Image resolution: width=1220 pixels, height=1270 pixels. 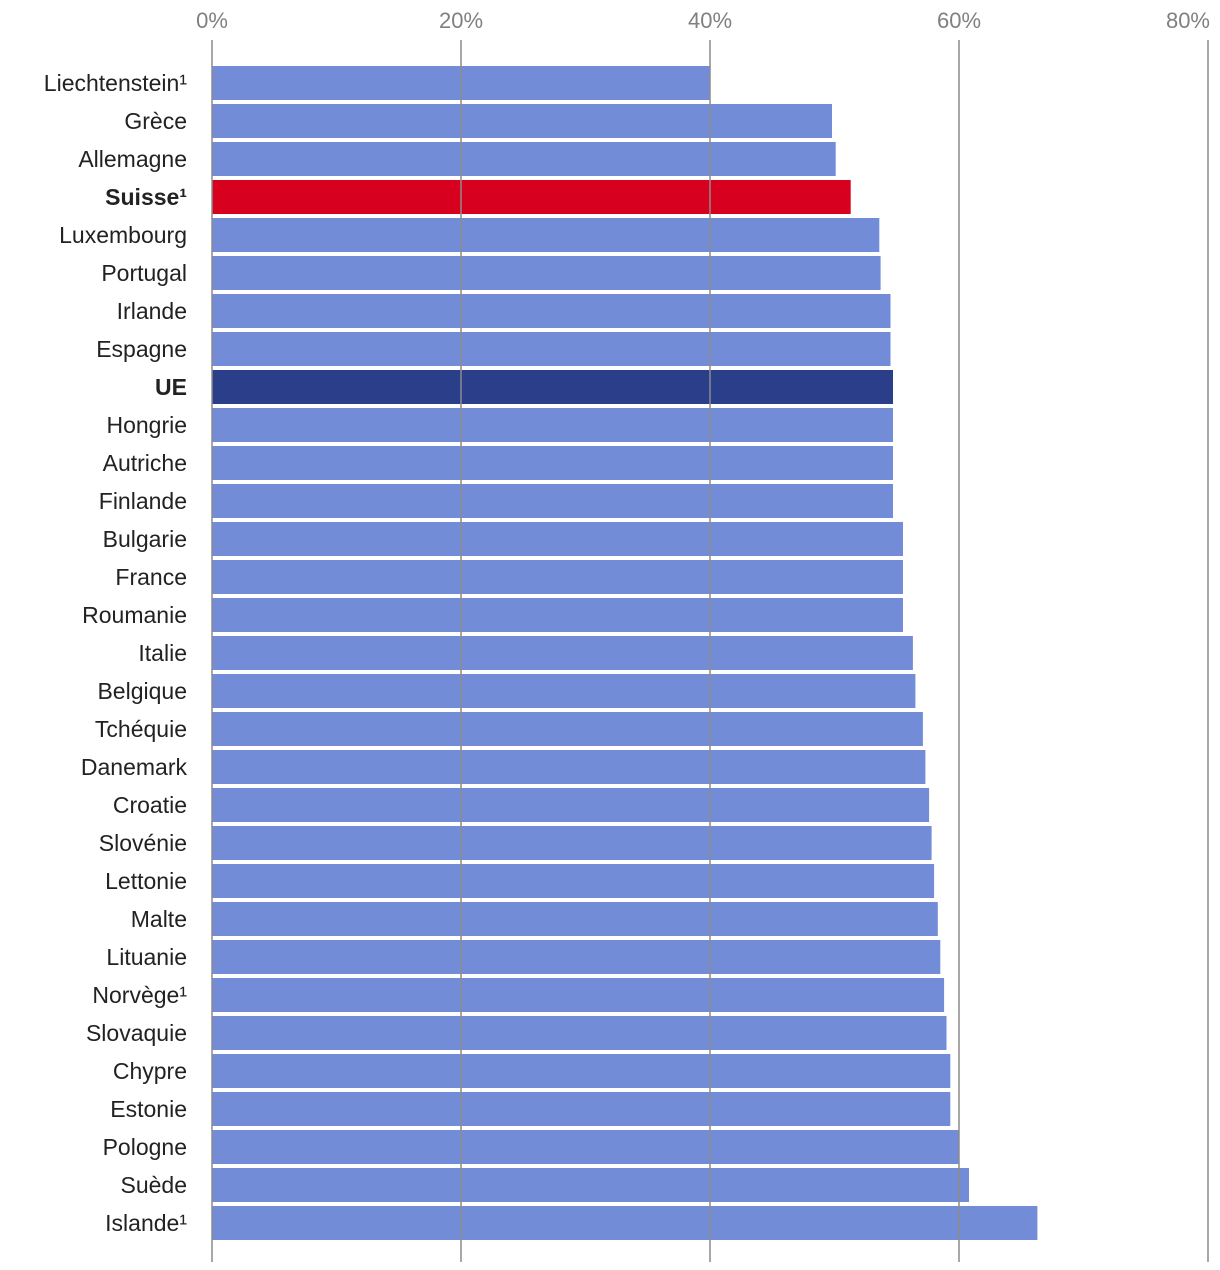 I want to click on category-label-12: Bulgarie, so click(x=145, y=539).